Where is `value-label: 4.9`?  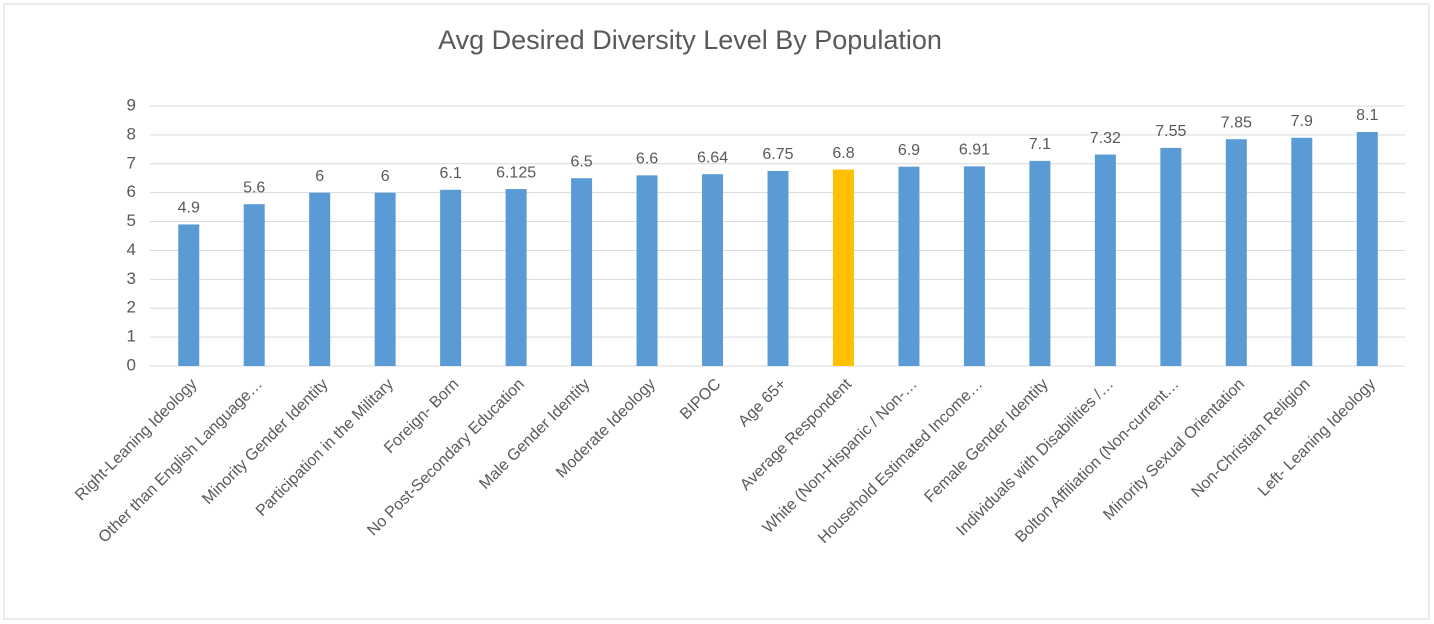 value-label: 4.9 is located at coordinates (189, 208).